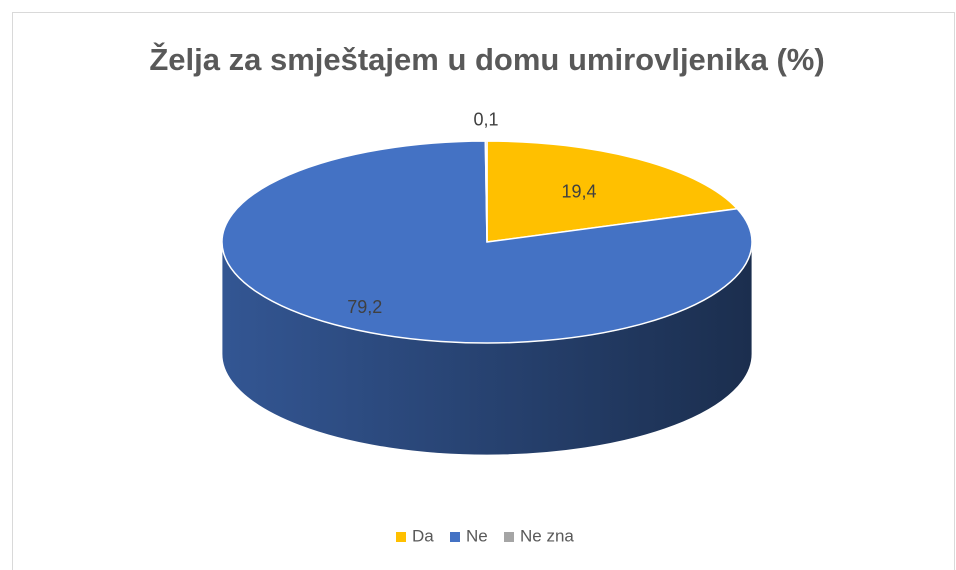 This screenshot has height=570, width=956. What do you see at coordinates (364, 307) in the screenshot?
I see `data-label: 79,2` at bounding box center [364, 307].